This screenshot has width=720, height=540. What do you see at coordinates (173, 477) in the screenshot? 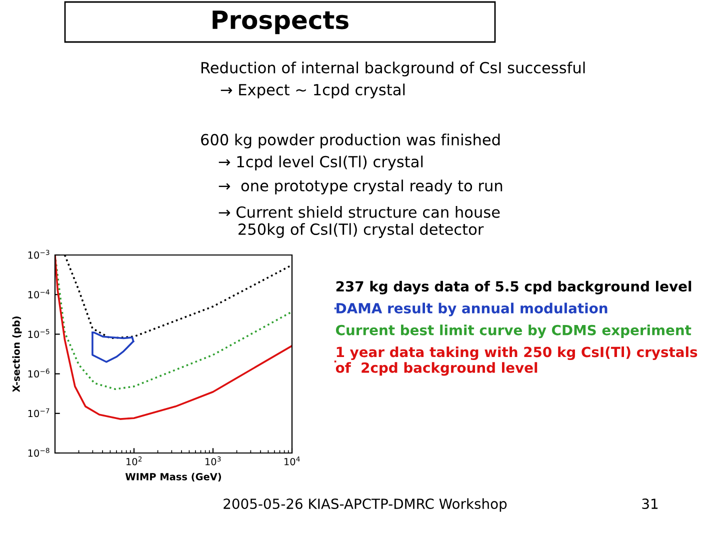
I see `x-axis-title: WIMP Mass (GeV)` at bounding box center [173, 477].